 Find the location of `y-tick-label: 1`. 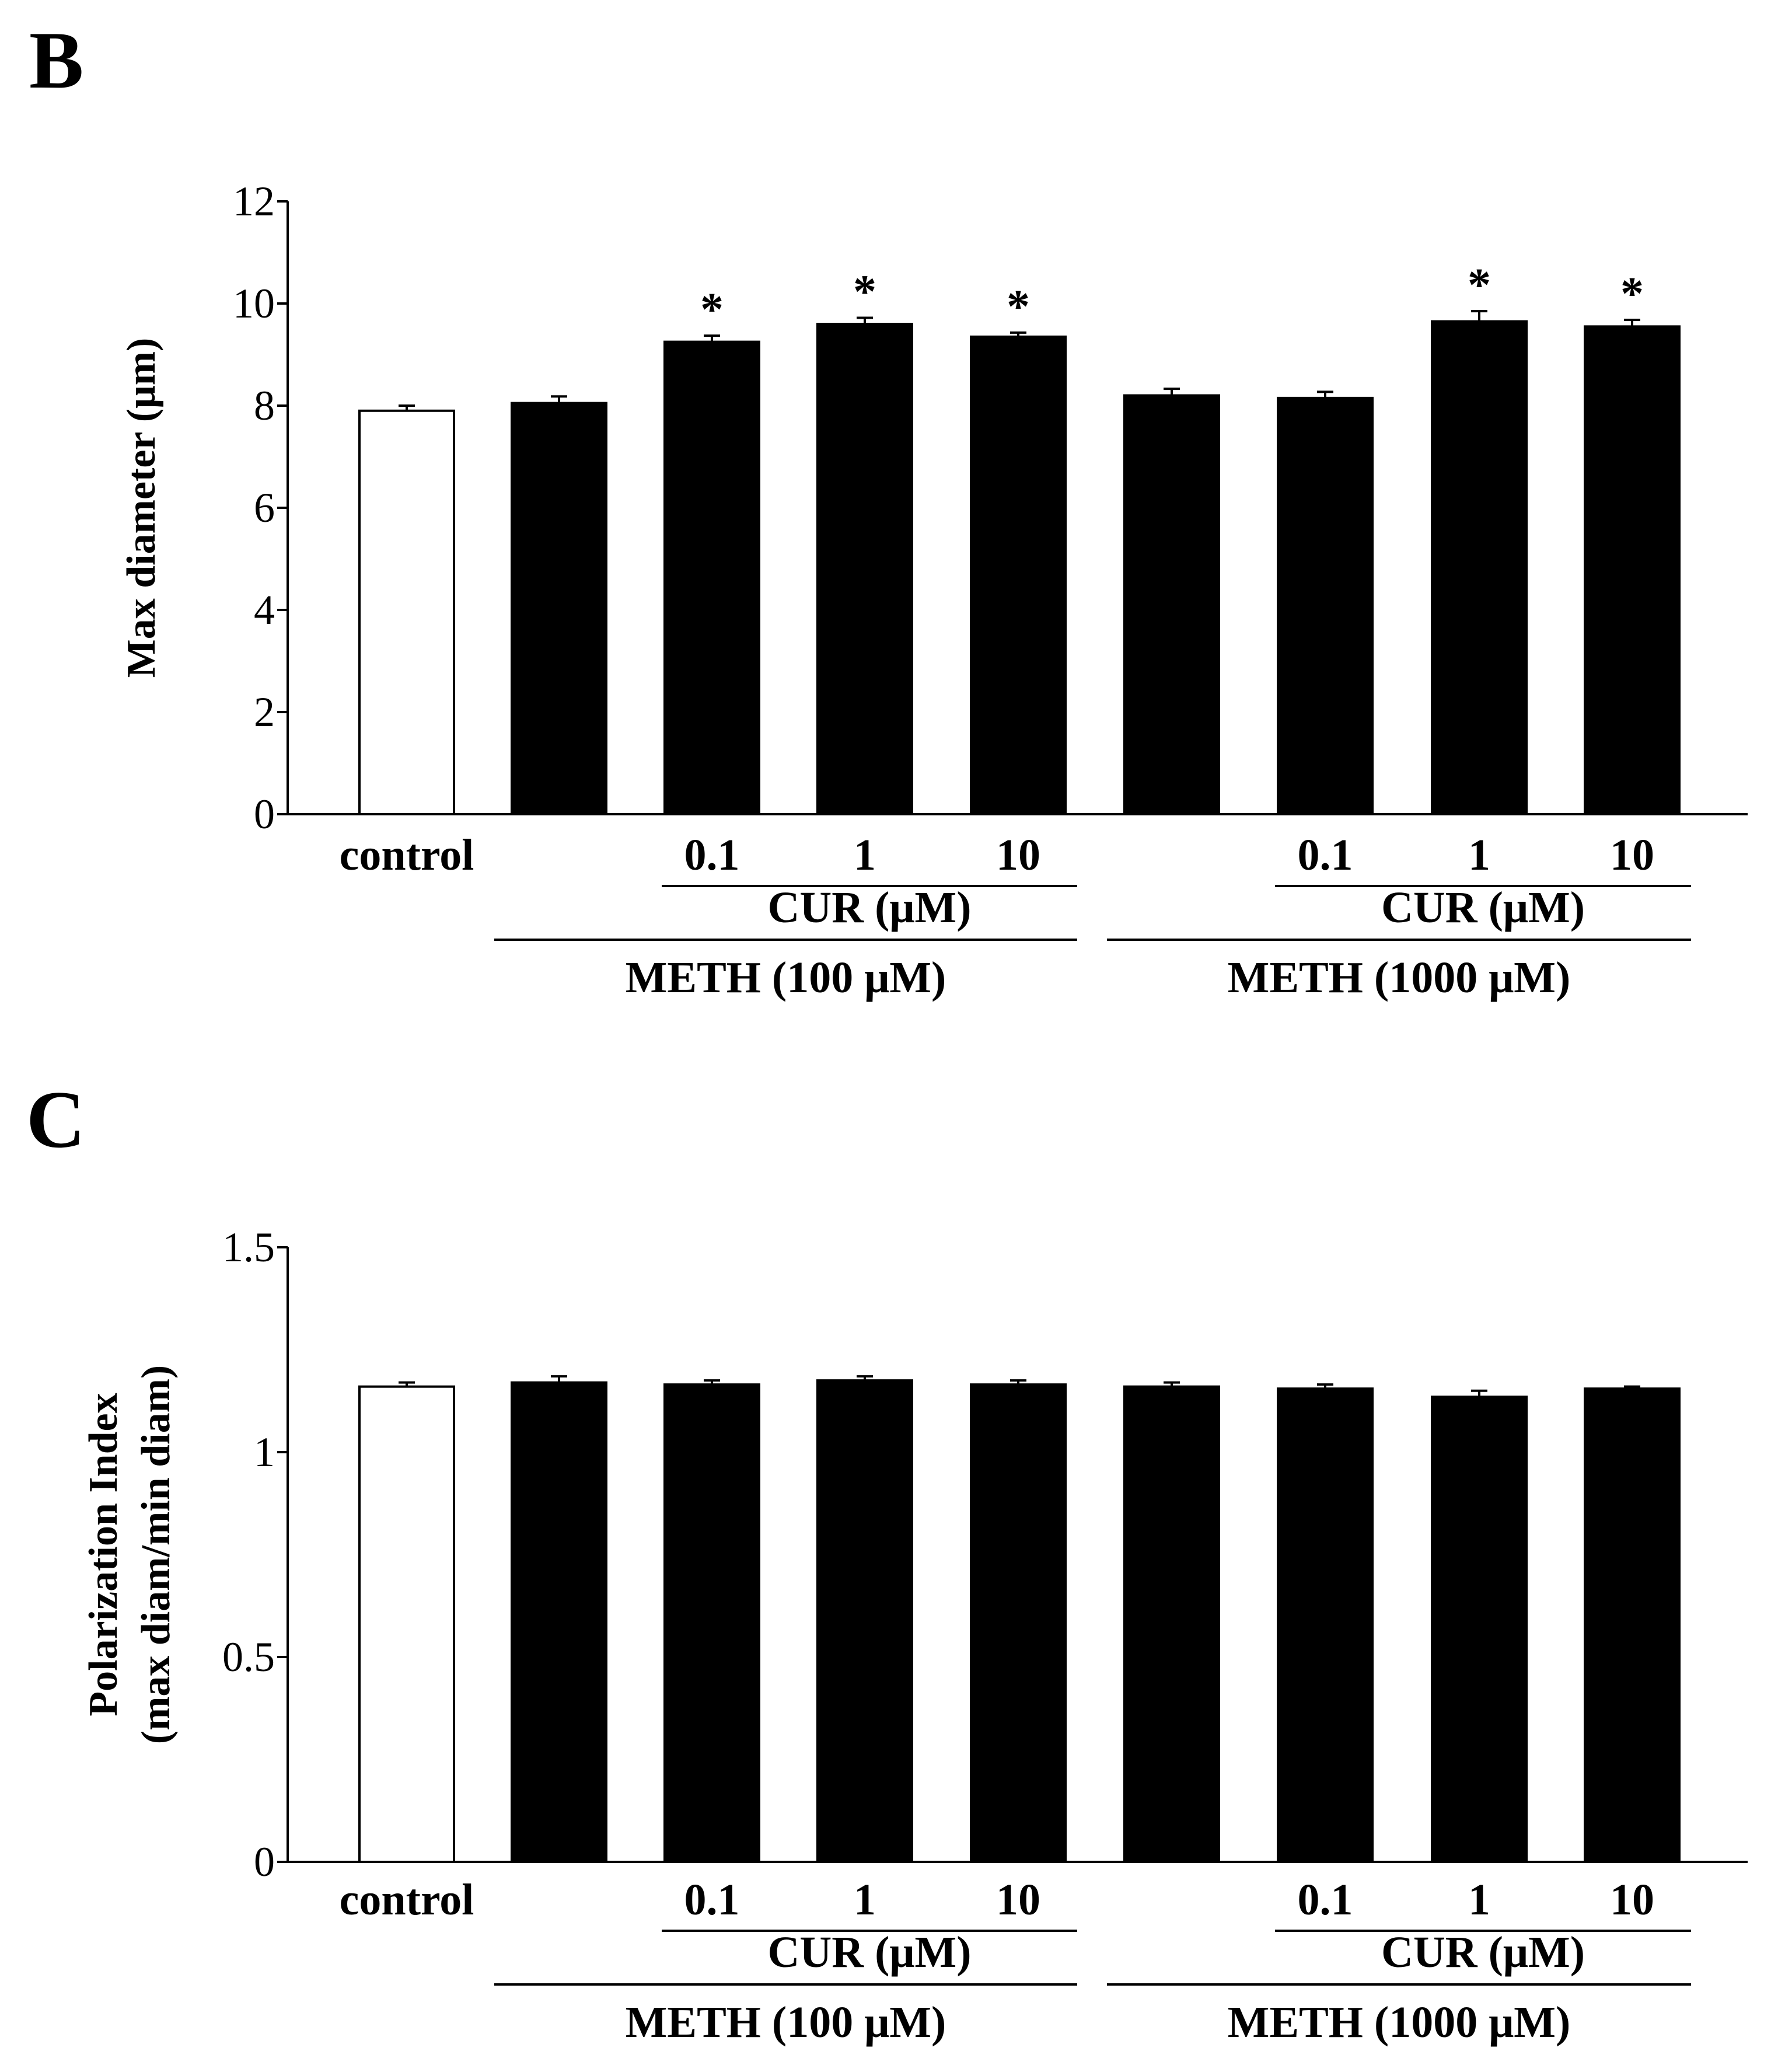

y-tick-label: 1 is located at coordinates (264, 1452).